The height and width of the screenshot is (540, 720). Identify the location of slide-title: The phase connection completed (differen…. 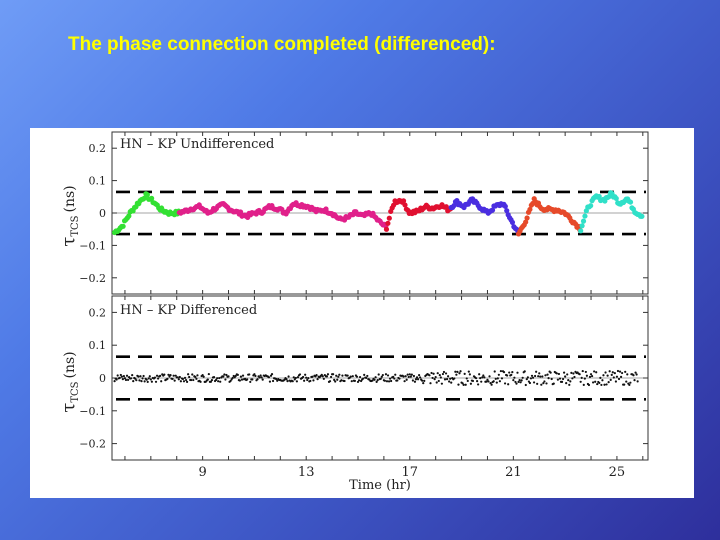
(282, 44).